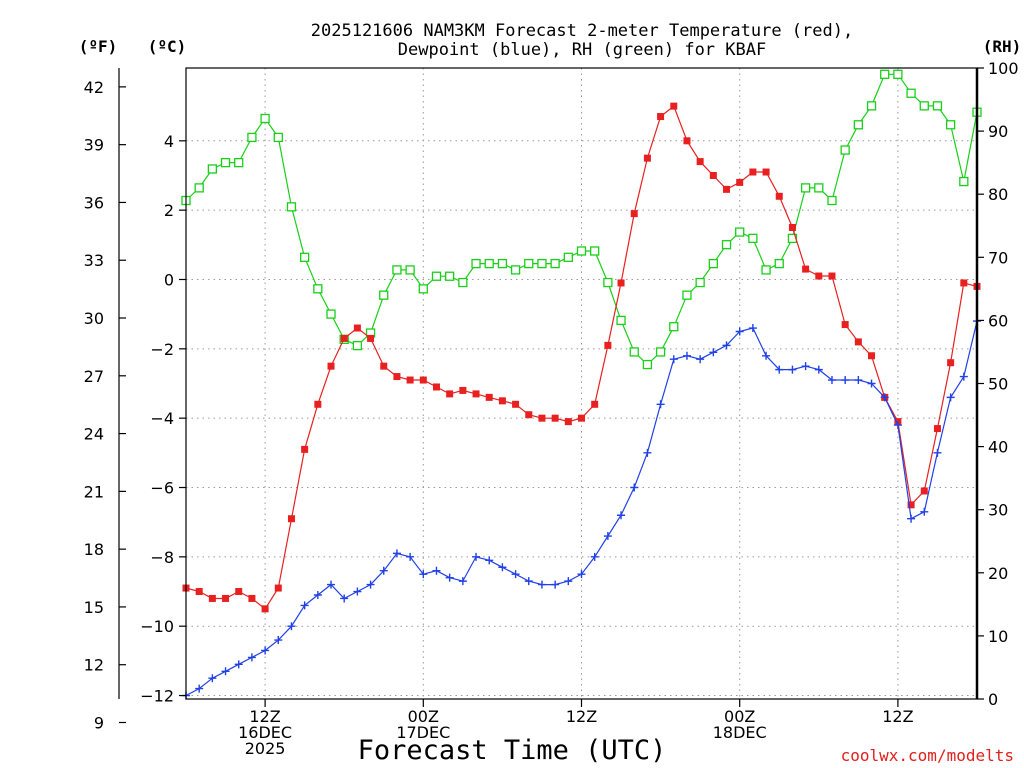 The height and width of the screenshot is (768, 1024). What do you see at coordinates (169, 210) in the screenshot?
I see `celsius-tick-label: 2` at bounding box center [169, 210].